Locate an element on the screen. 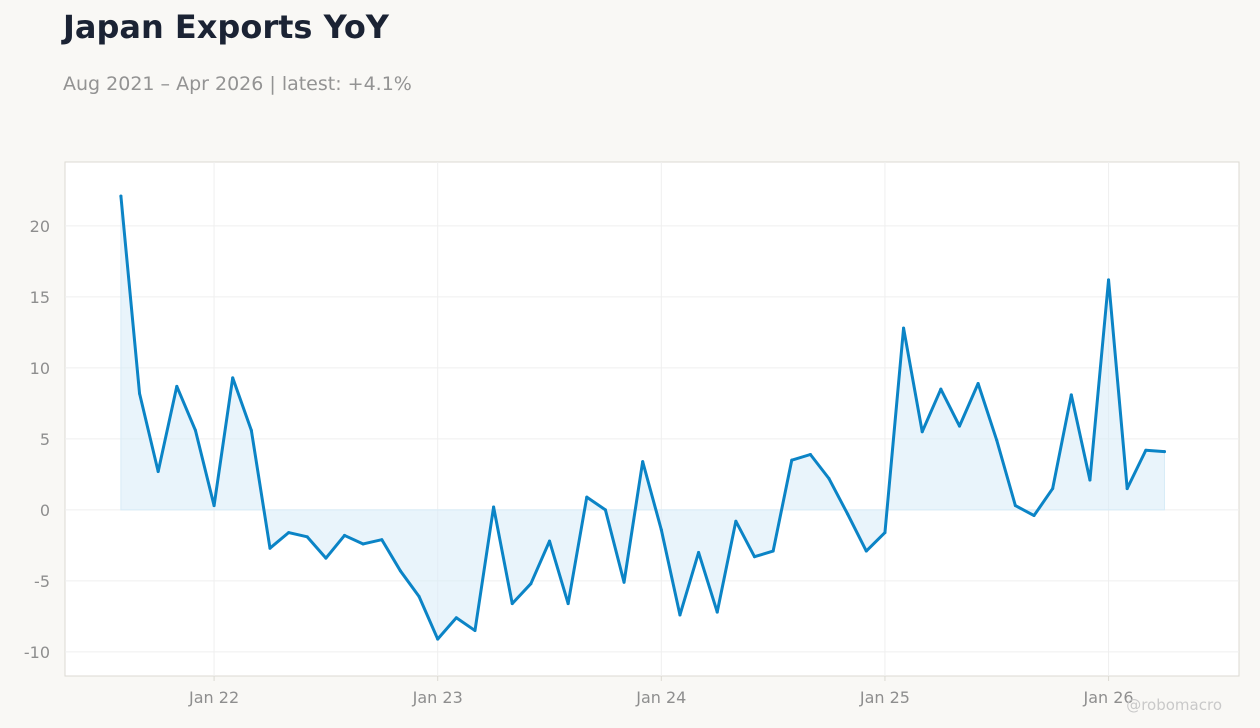 The width and height of the screenshot is (1260, 728). x-tick-label: Jan 23 is located at coordinates (437, 697).